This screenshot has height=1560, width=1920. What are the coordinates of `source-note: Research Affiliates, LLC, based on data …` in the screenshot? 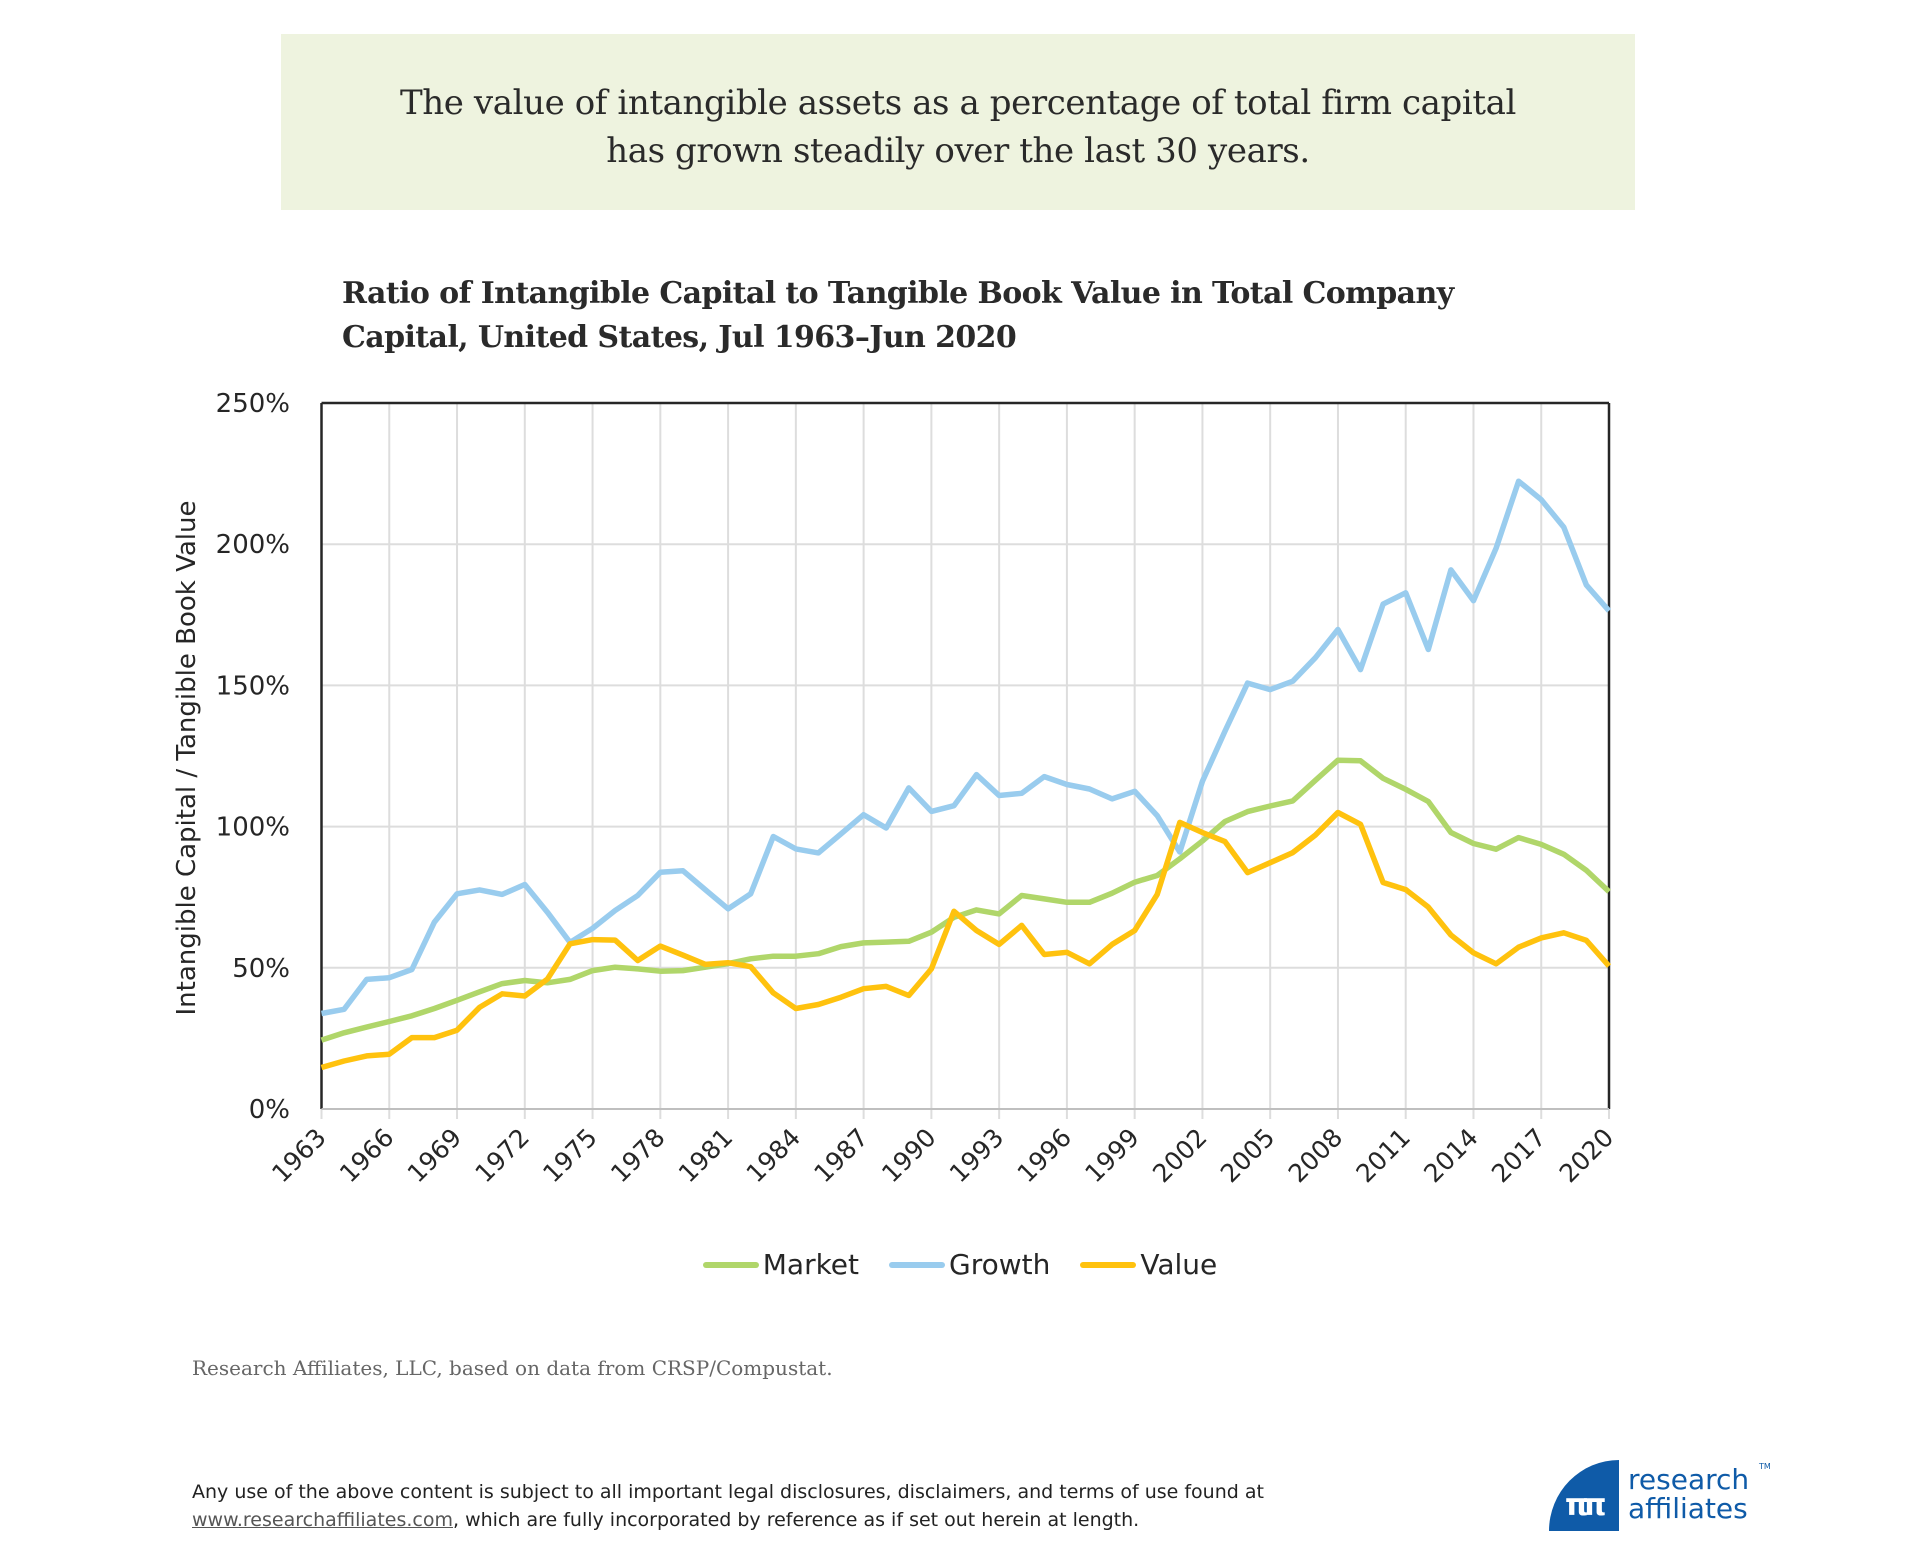 It's located at (512, 1368).